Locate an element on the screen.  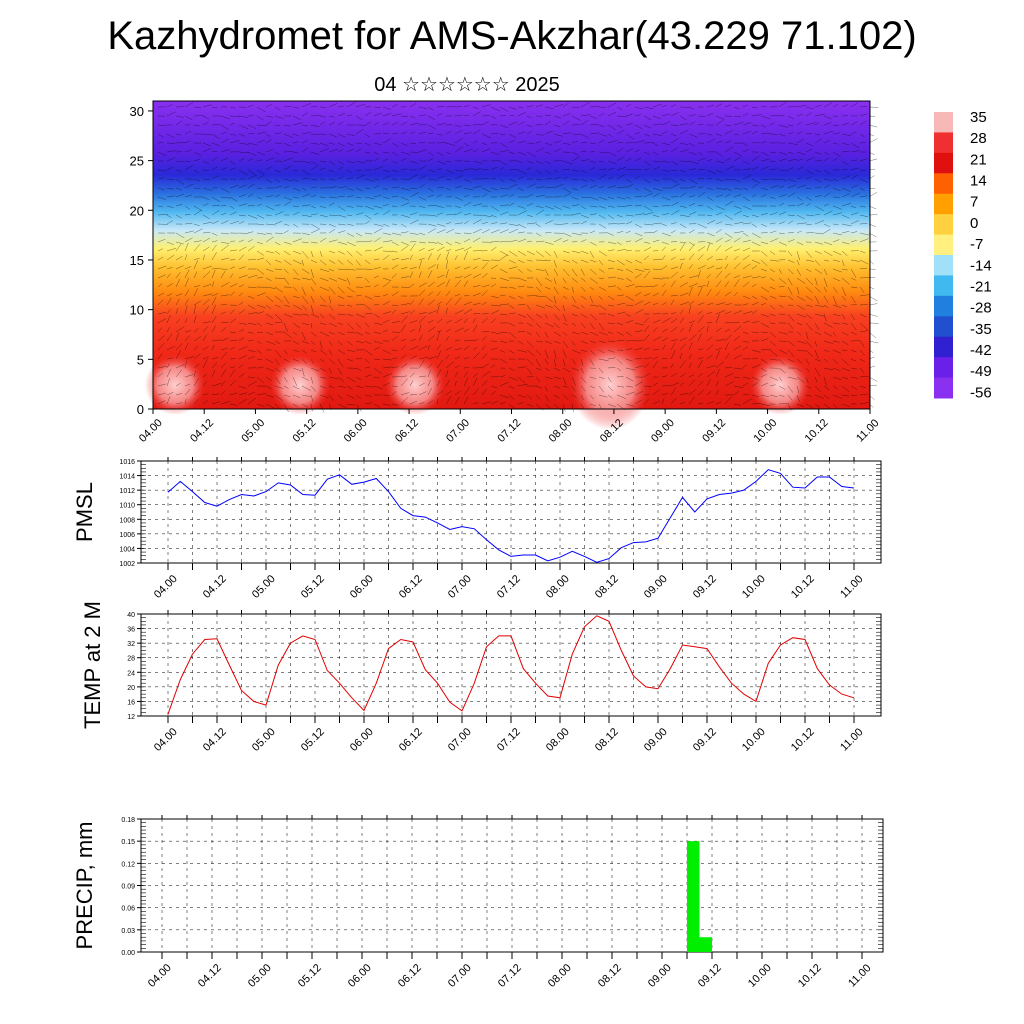
x-tick-label: 08.00 is located at coordinates (558, 587).